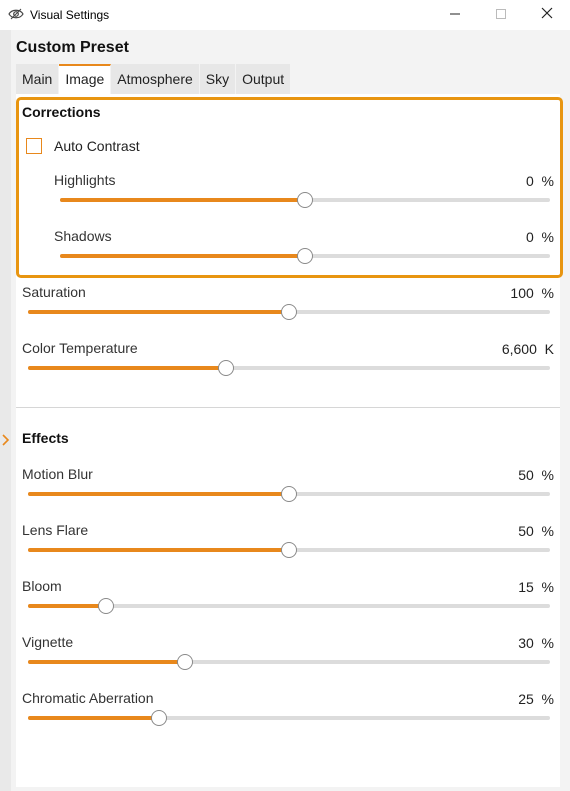 The image size is (570, 791). What do you see at coordinates (88, 698) in the screenshot?
I see `chromatic-aberration-label: Chromatic Aberration` at bounding box center [88, 698].